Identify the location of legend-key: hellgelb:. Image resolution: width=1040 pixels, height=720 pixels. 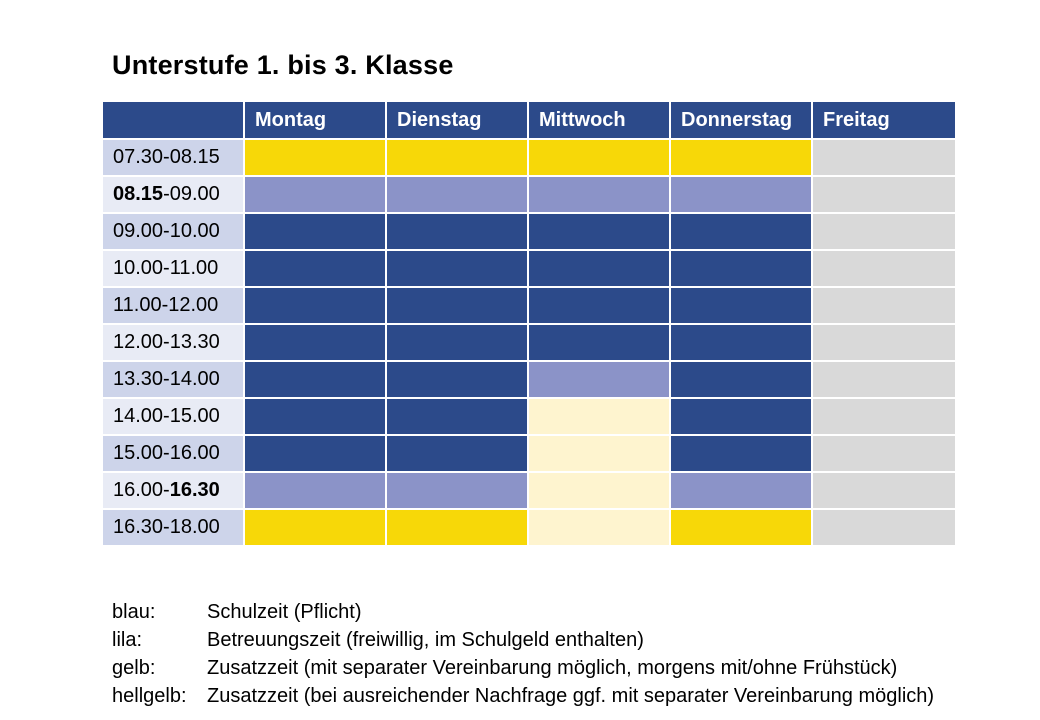
(149, 696).